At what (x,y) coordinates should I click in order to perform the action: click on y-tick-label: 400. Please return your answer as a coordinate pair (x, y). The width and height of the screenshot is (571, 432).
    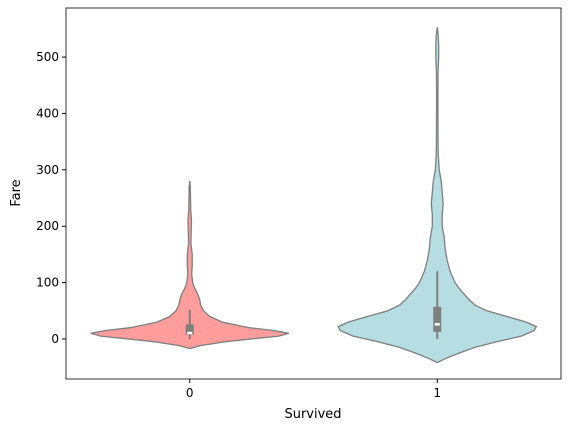
    Looking at the image, I should click on (47, 113).